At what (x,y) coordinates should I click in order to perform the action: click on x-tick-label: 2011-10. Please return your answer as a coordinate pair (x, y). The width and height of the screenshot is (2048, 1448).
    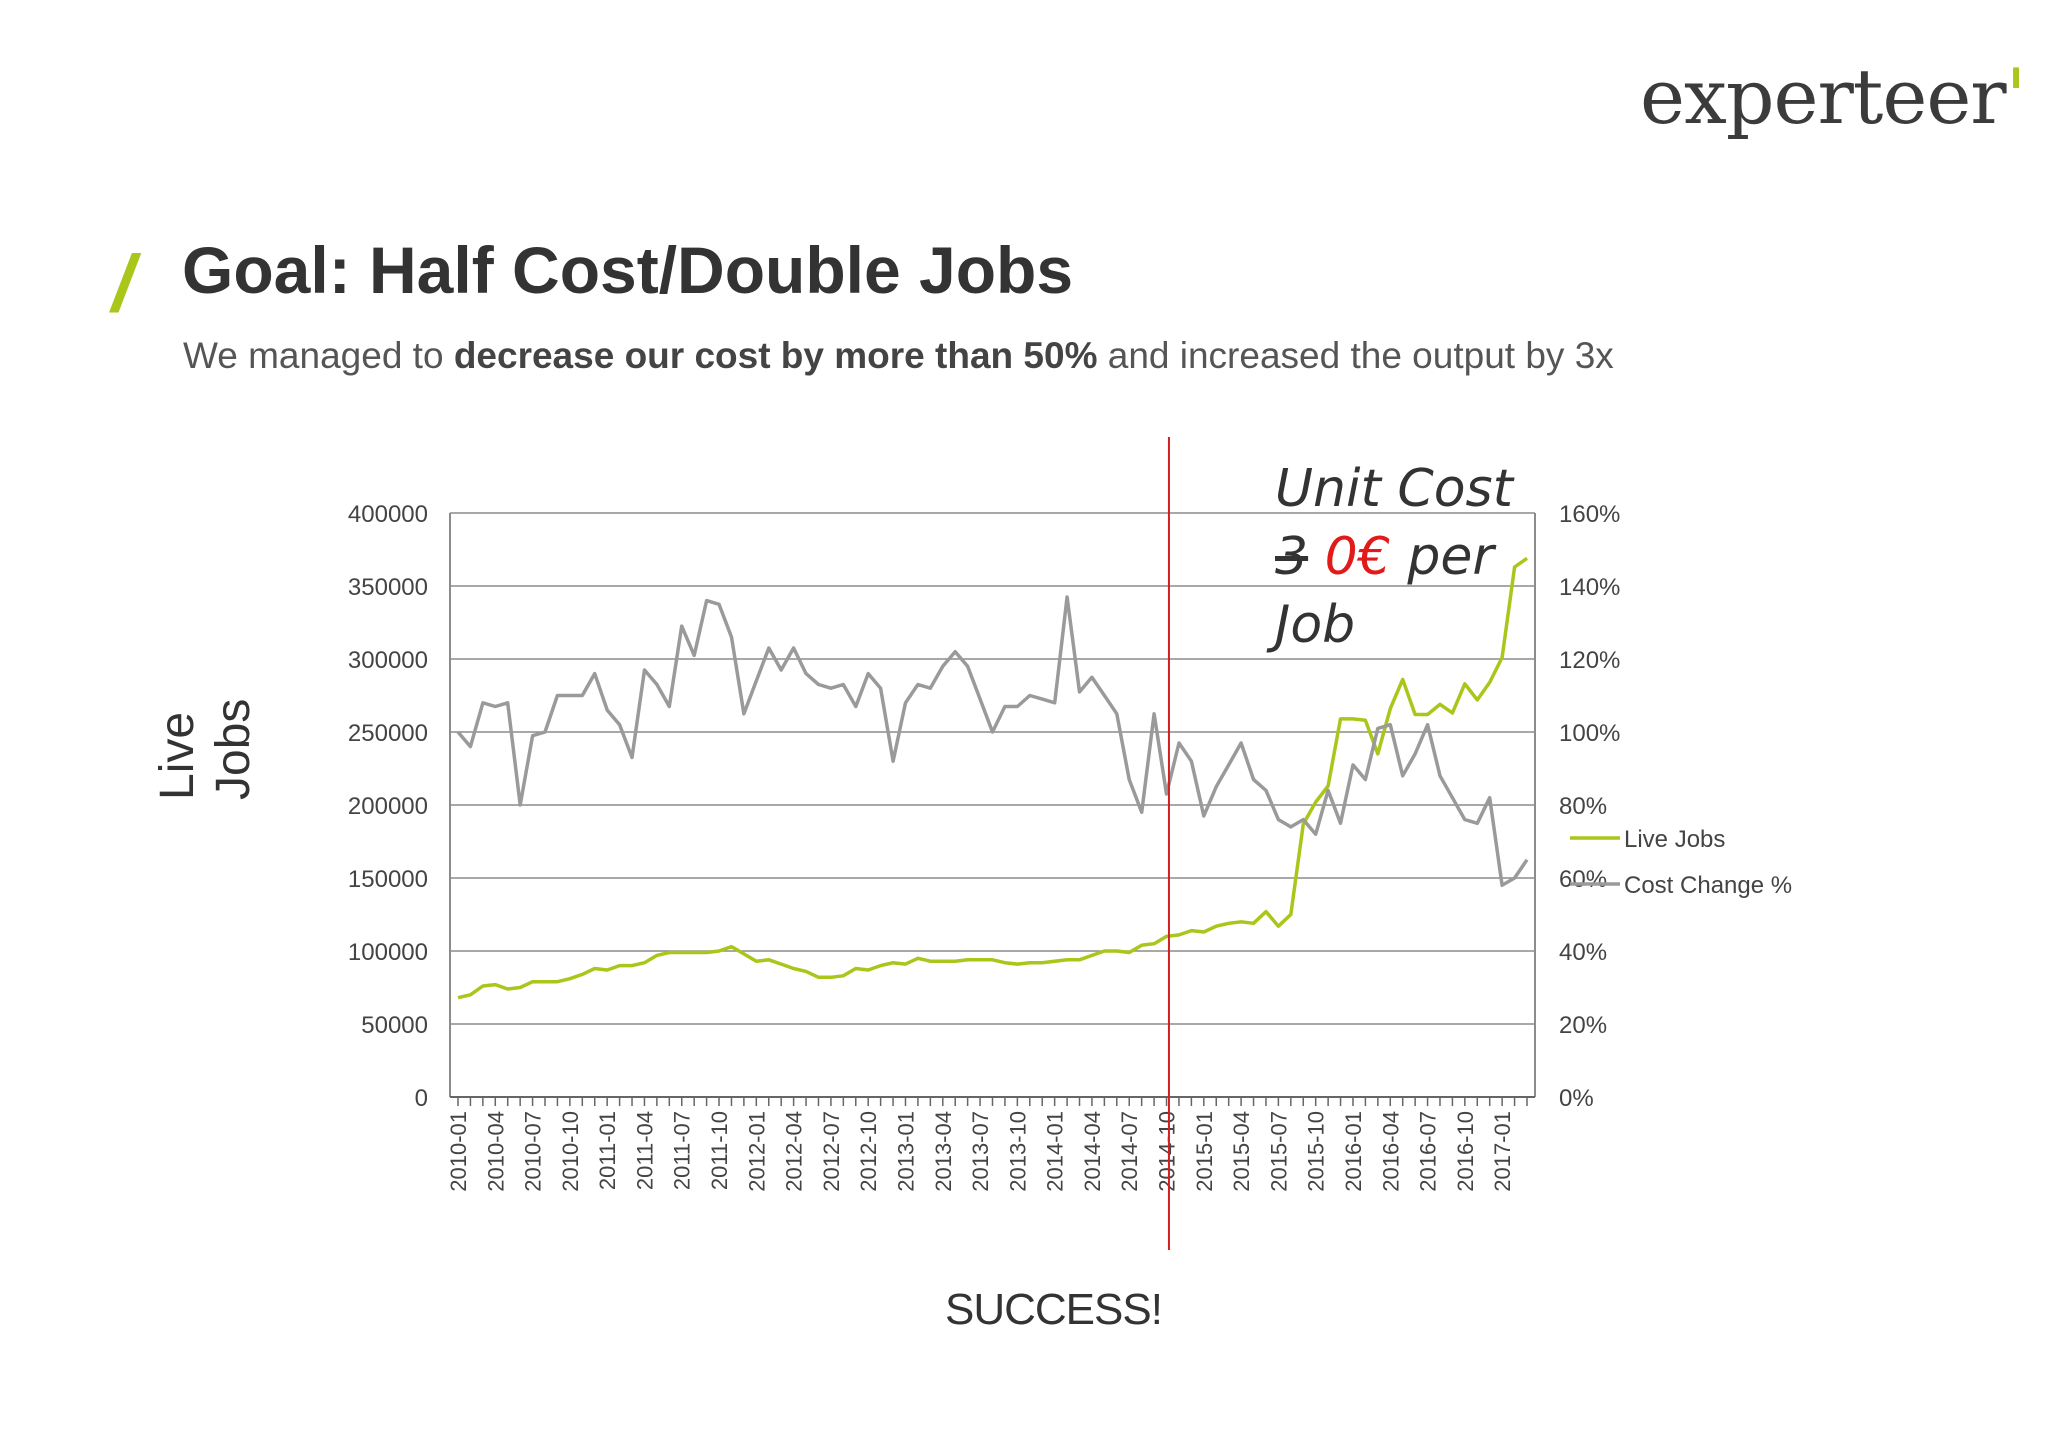
    Looking at the image, I should click on (719, 1150).